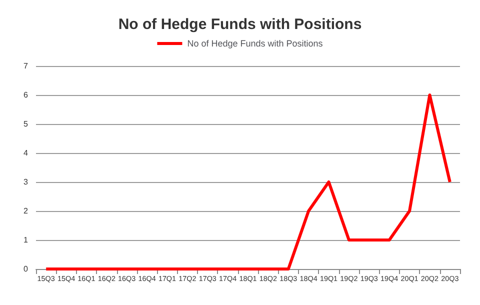  Describe the element at coordinates (26, 124) in the screenshot. I see `y-tick-label: 5` at that location.